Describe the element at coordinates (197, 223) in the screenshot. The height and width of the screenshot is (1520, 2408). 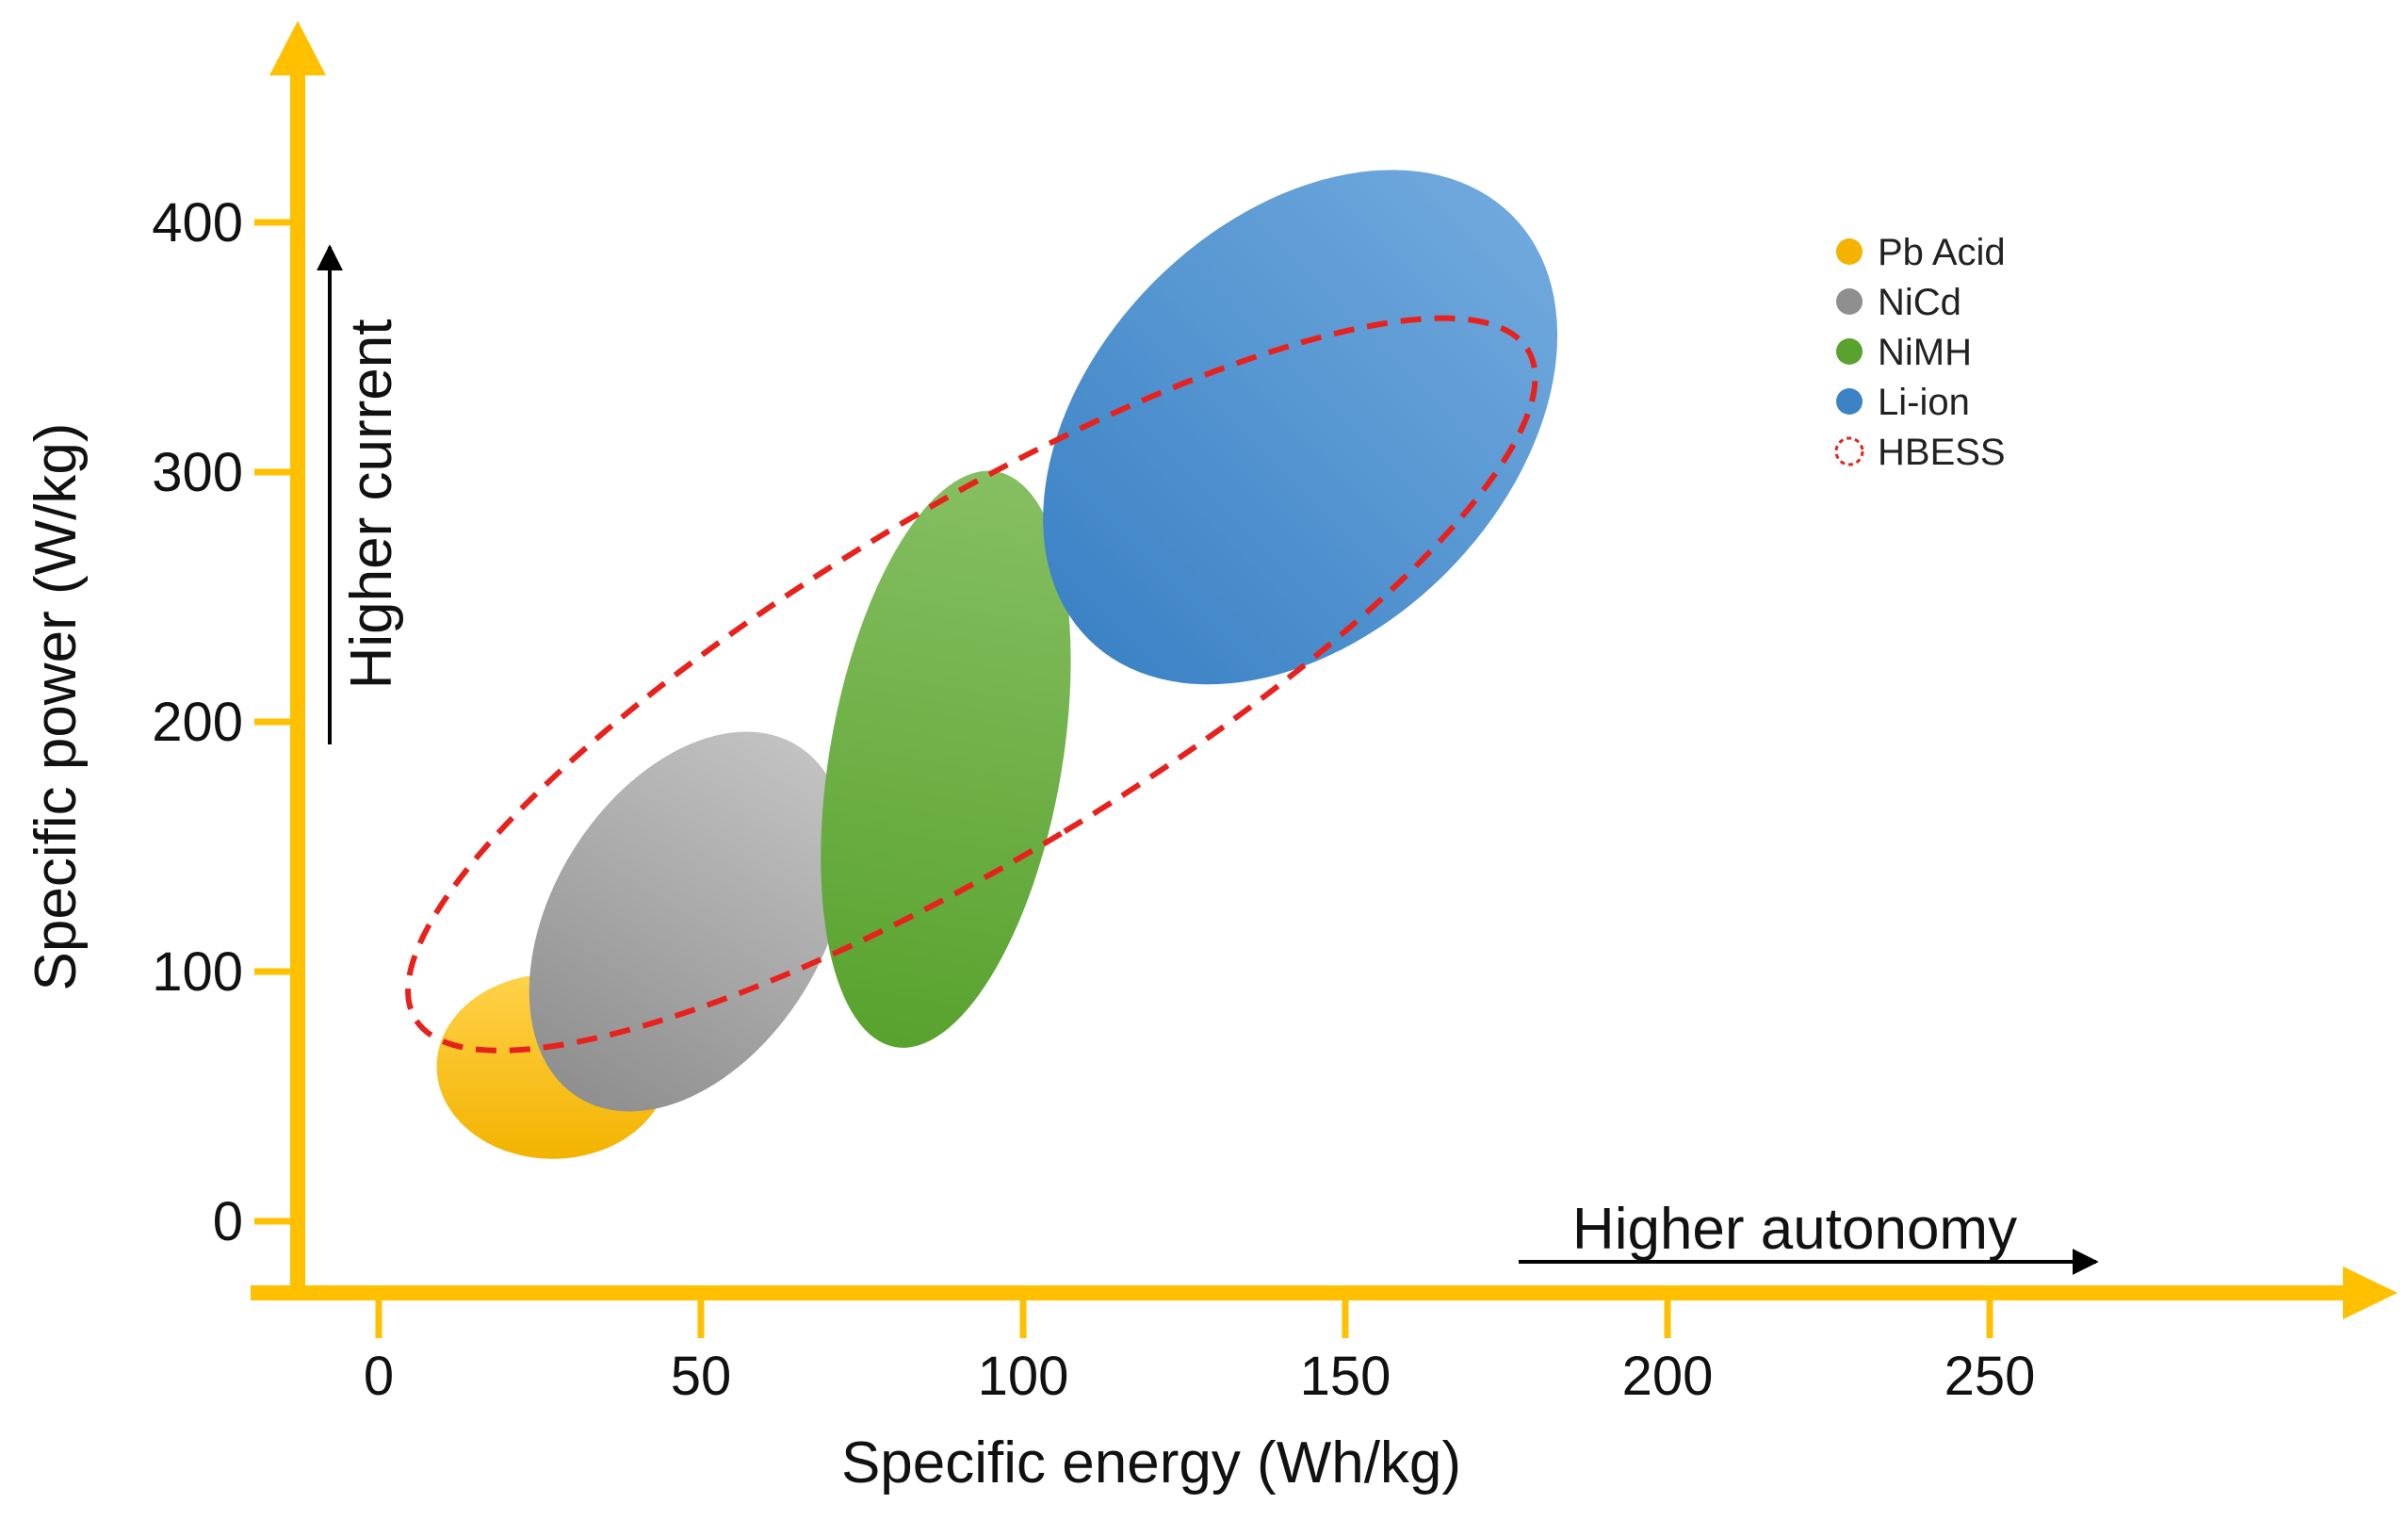
I see `y-tick-label: 400` at that location.